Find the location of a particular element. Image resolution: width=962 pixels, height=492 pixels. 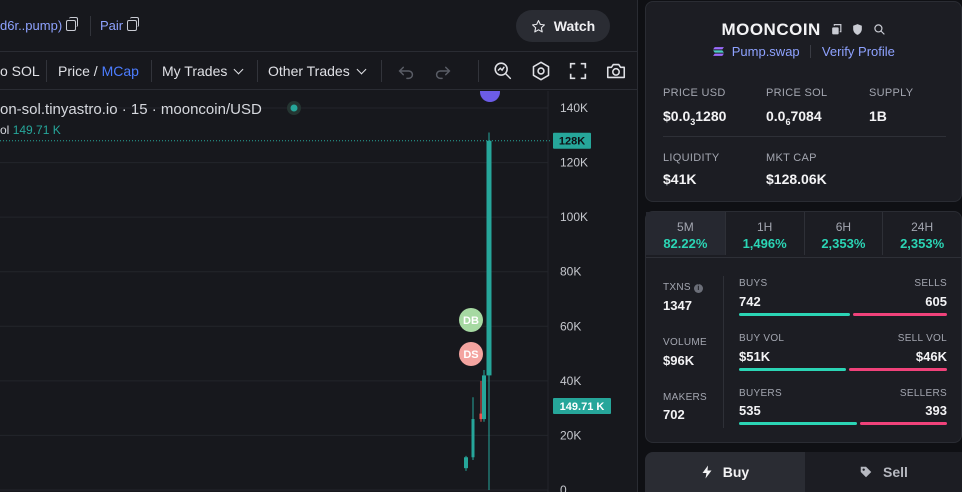

liquidity-label: LIQUIDITY is located at coordinates (691, 158).